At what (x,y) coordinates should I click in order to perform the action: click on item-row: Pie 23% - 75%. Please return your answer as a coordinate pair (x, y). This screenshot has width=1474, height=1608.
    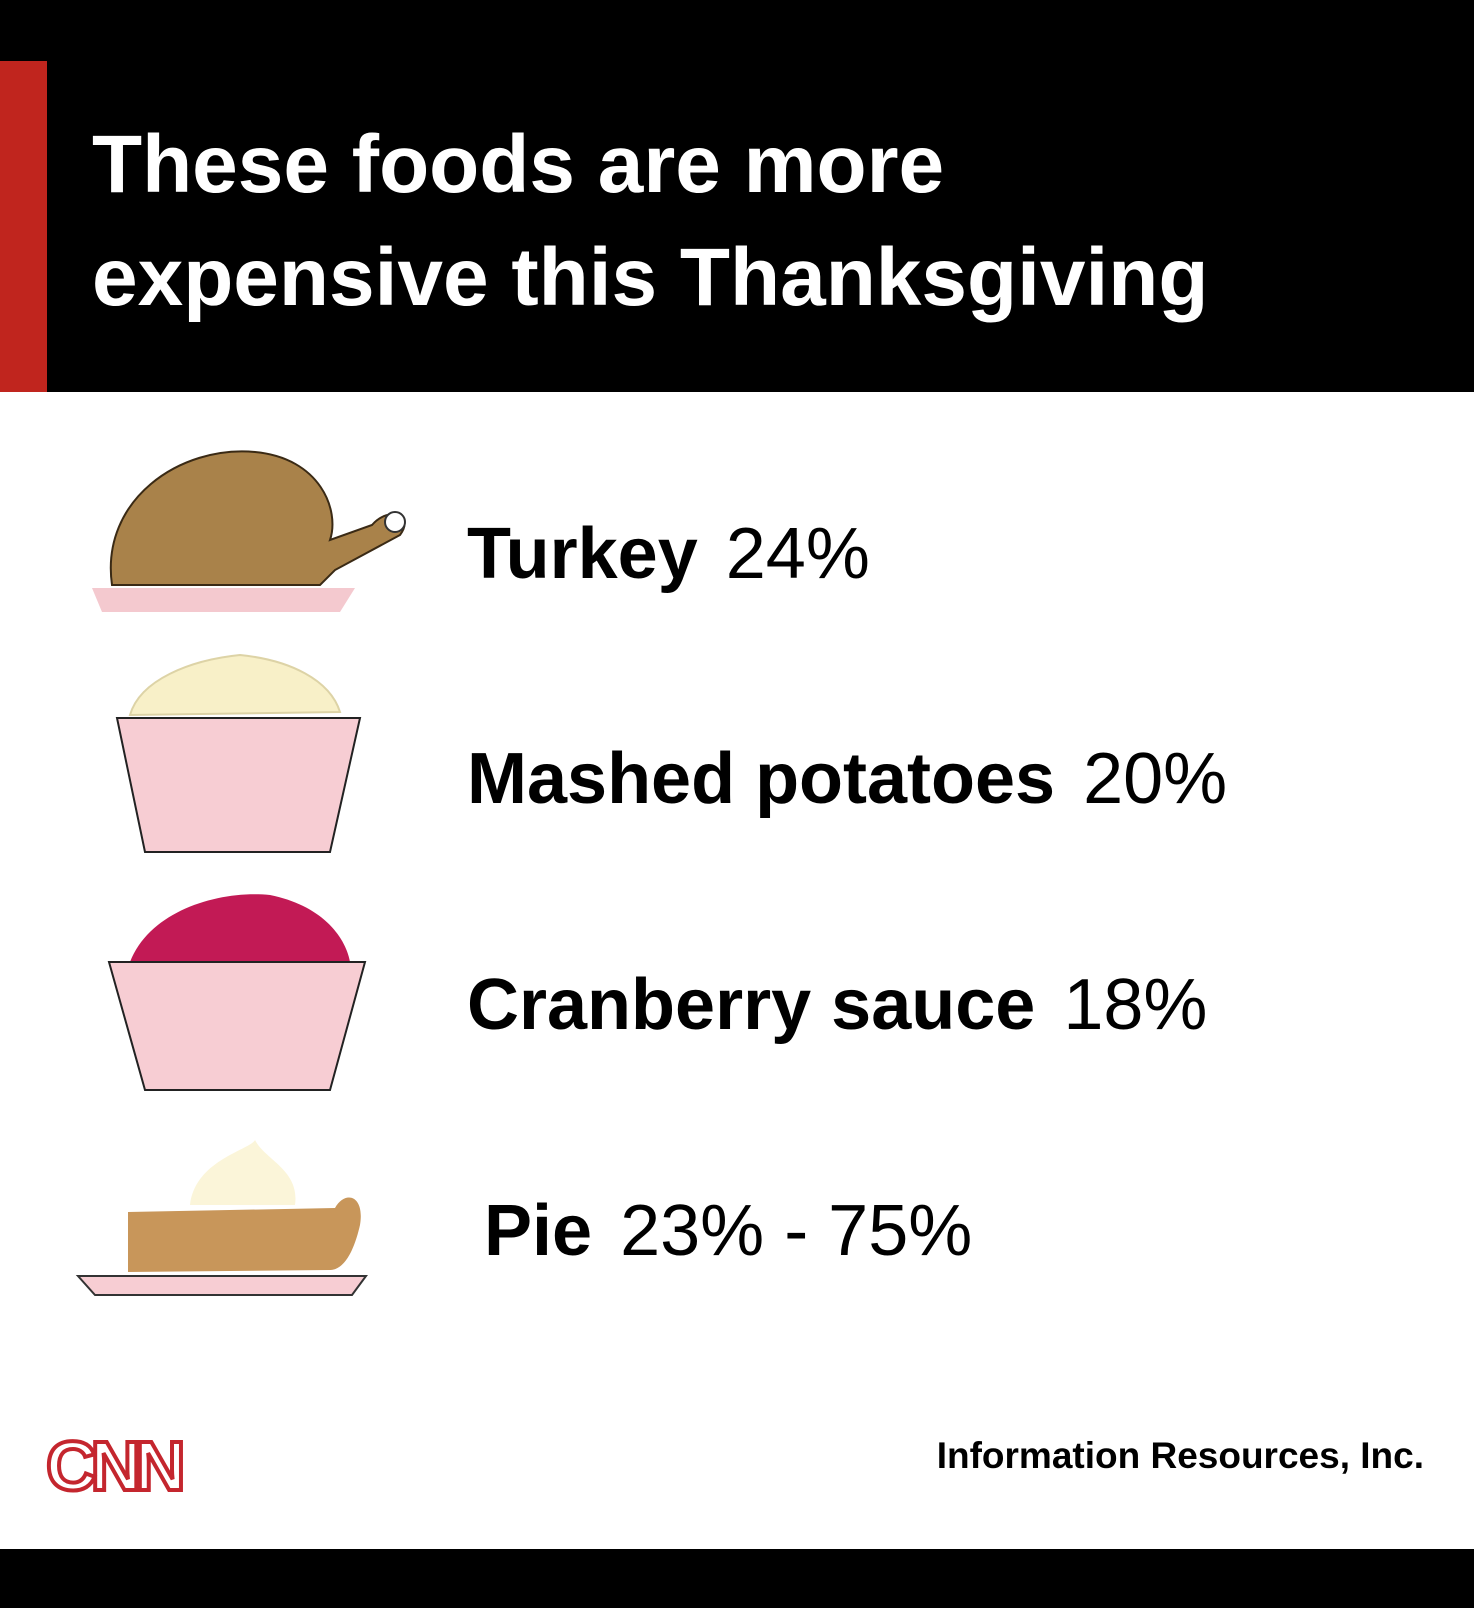
    Looking at the image, I should click on (728, 1231).